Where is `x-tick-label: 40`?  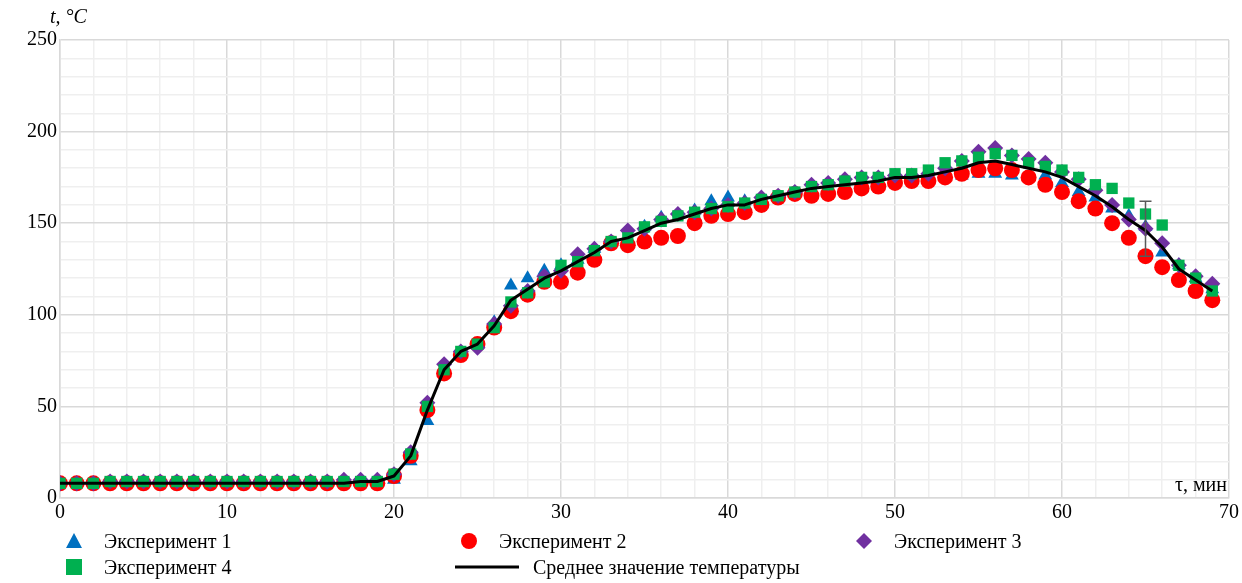
x-tick-label: 40 is located at coordinates (728, 511).